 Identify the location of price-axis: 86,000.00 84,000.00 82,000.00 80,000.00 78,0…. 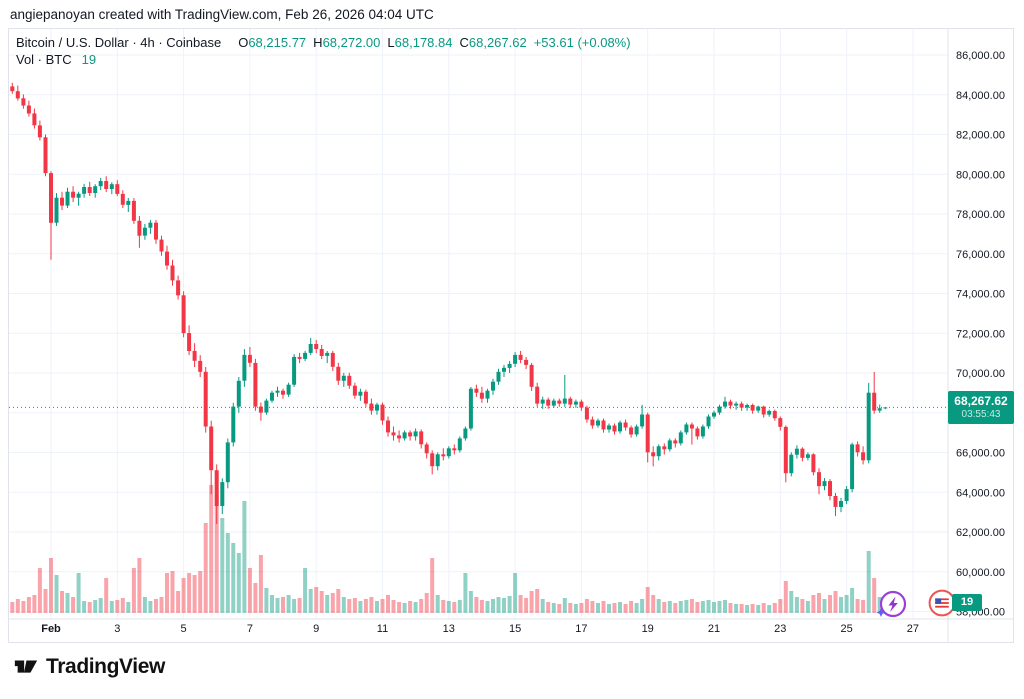
(980, 334).